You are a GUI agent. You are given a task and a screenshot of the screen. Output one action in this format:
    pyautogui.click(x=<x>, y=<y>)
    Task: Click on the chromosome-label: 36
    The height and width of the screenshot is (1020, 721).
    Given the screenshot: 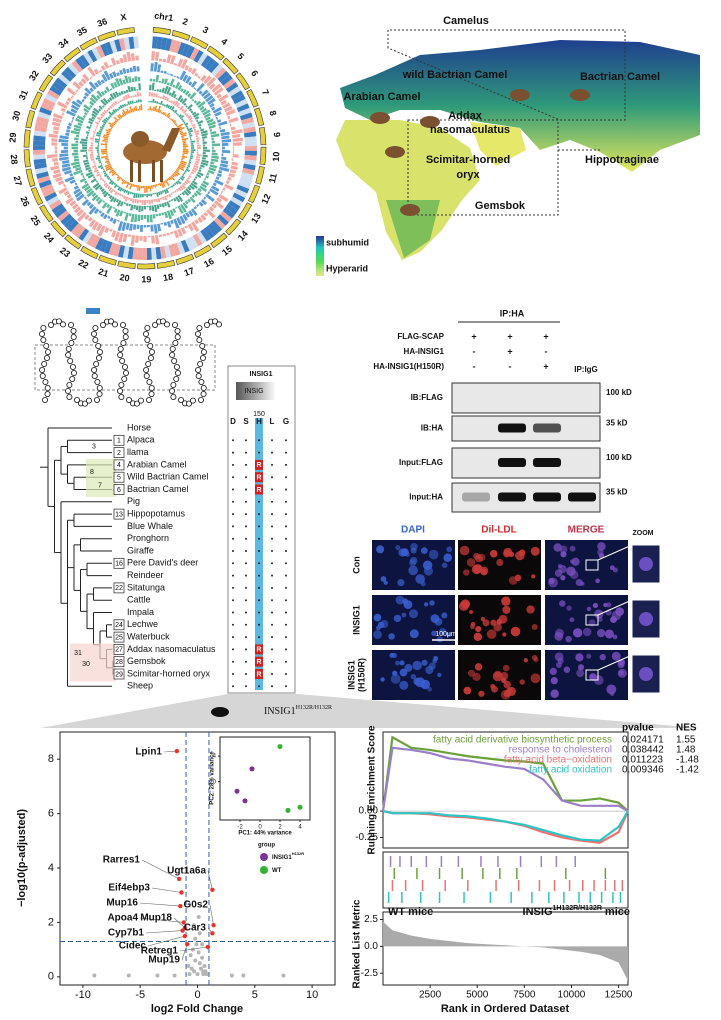 What is the action you would take?
    pyautogui.click(x=102, y=22)
    